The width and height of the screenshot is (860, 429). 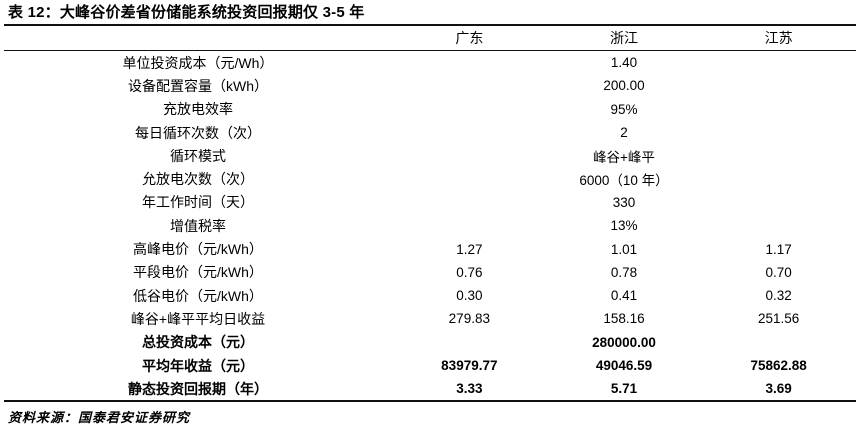 I want to click on value-cell-zhejiang: 158.16, so click(x=624, y=319).